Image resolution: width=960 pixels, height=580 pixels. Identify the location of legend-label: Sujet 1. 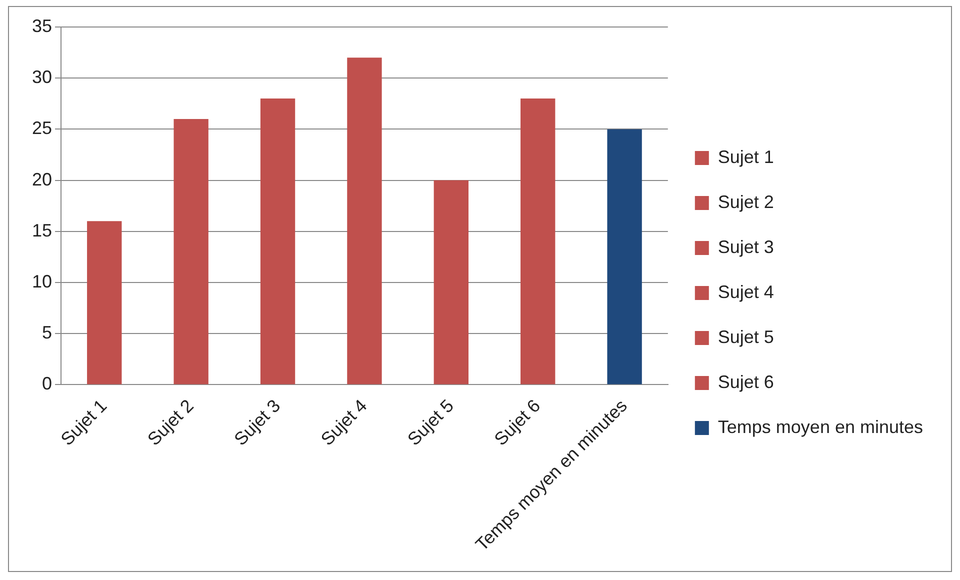
(746, 156).